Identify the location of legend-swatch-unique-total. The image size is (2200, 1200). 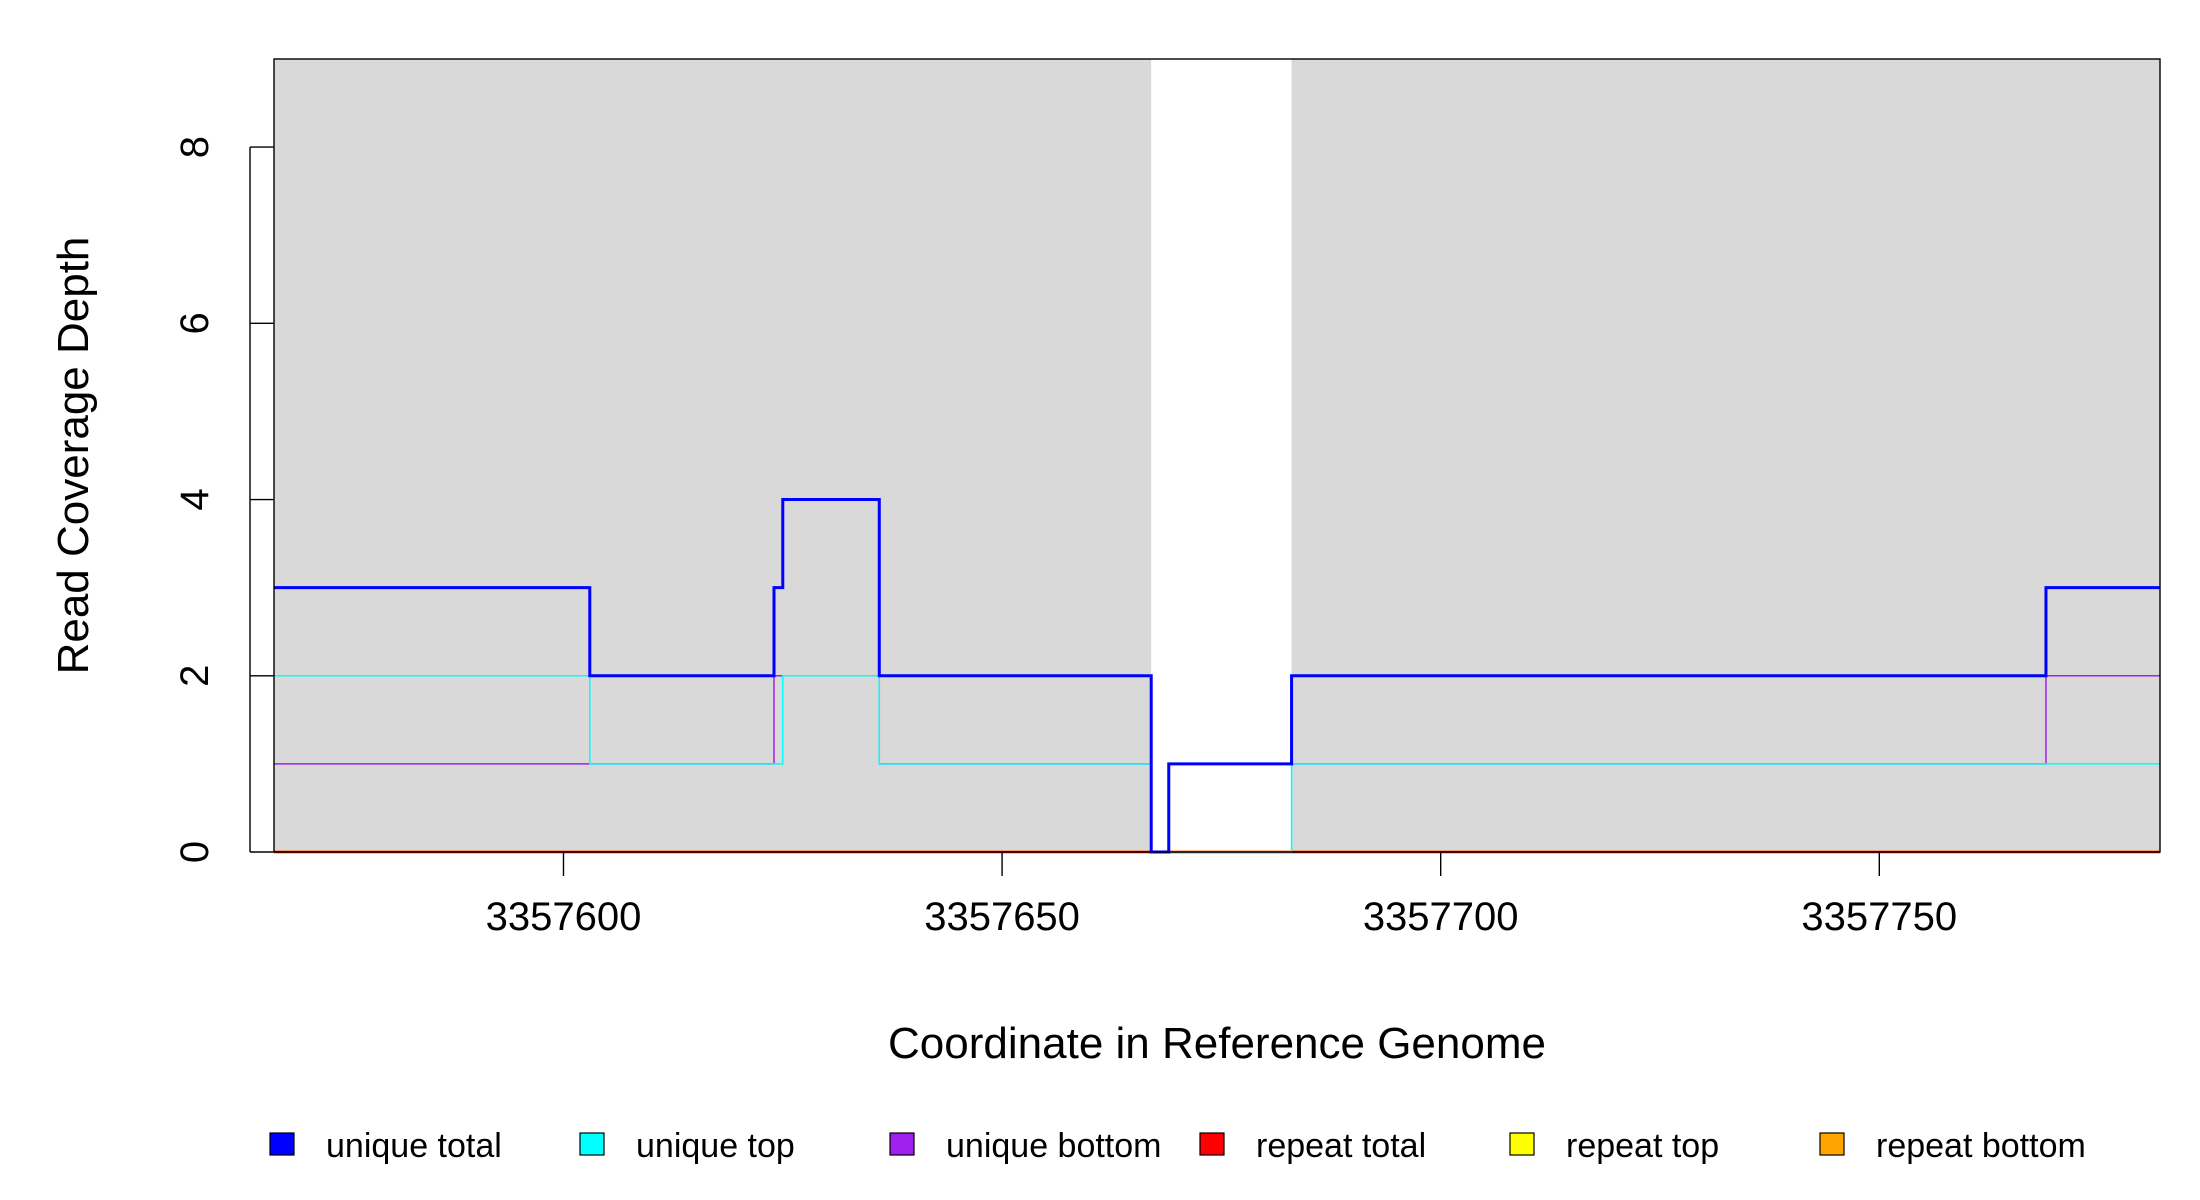
(282, 1144).